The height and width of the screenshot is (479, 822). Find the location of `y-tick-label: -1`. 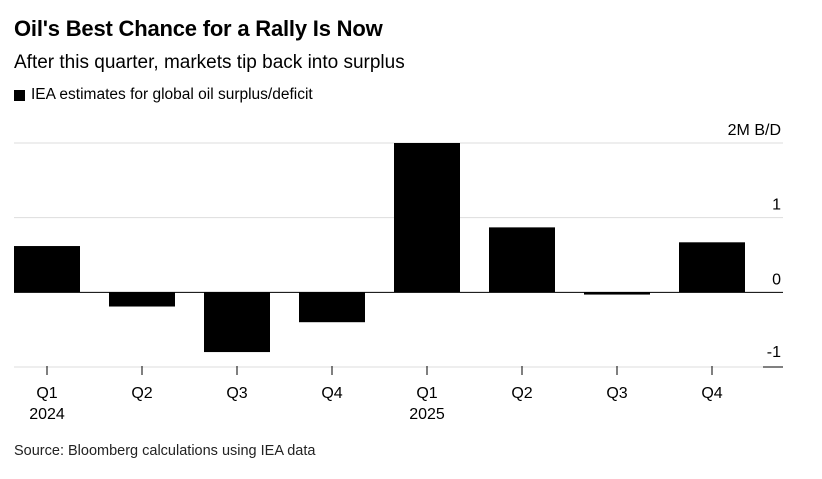

y-tick-label: -1 is located at coordinates (774, 352).